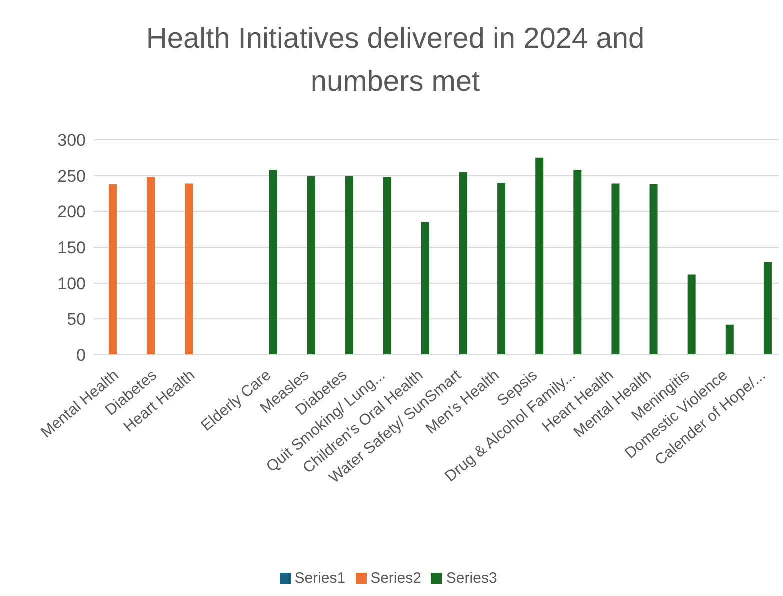 The height and width of the screenshot is (596, 783). I want to click on y-tick-label: 250, so click(72, 176).